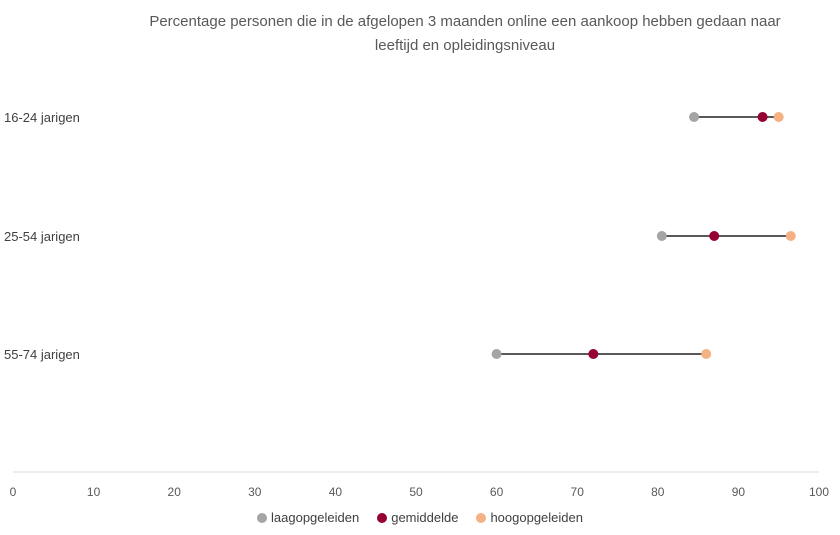  What do you see at coordinates (658, 492) in the screenshot?
I see `x-tick-label: 80` at bounding box center [658, 492].